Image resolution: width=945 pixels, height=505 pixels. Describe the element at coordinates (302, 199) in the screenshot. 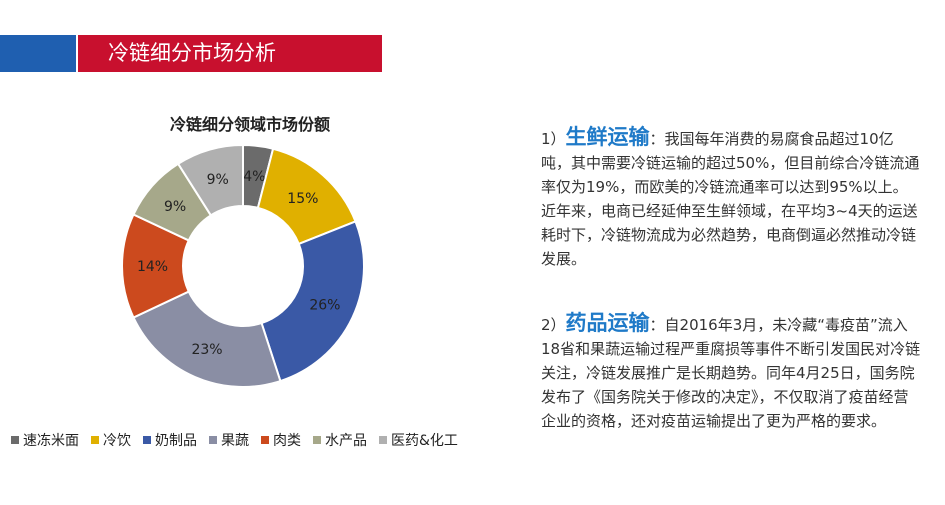

I see `slice-label-1: 15%` at that location.